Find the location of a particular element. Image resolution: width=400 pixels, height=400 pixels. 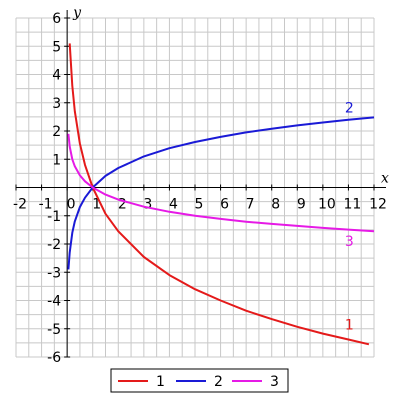

y-tick-label: 5 is located at coordinates (56, 47).